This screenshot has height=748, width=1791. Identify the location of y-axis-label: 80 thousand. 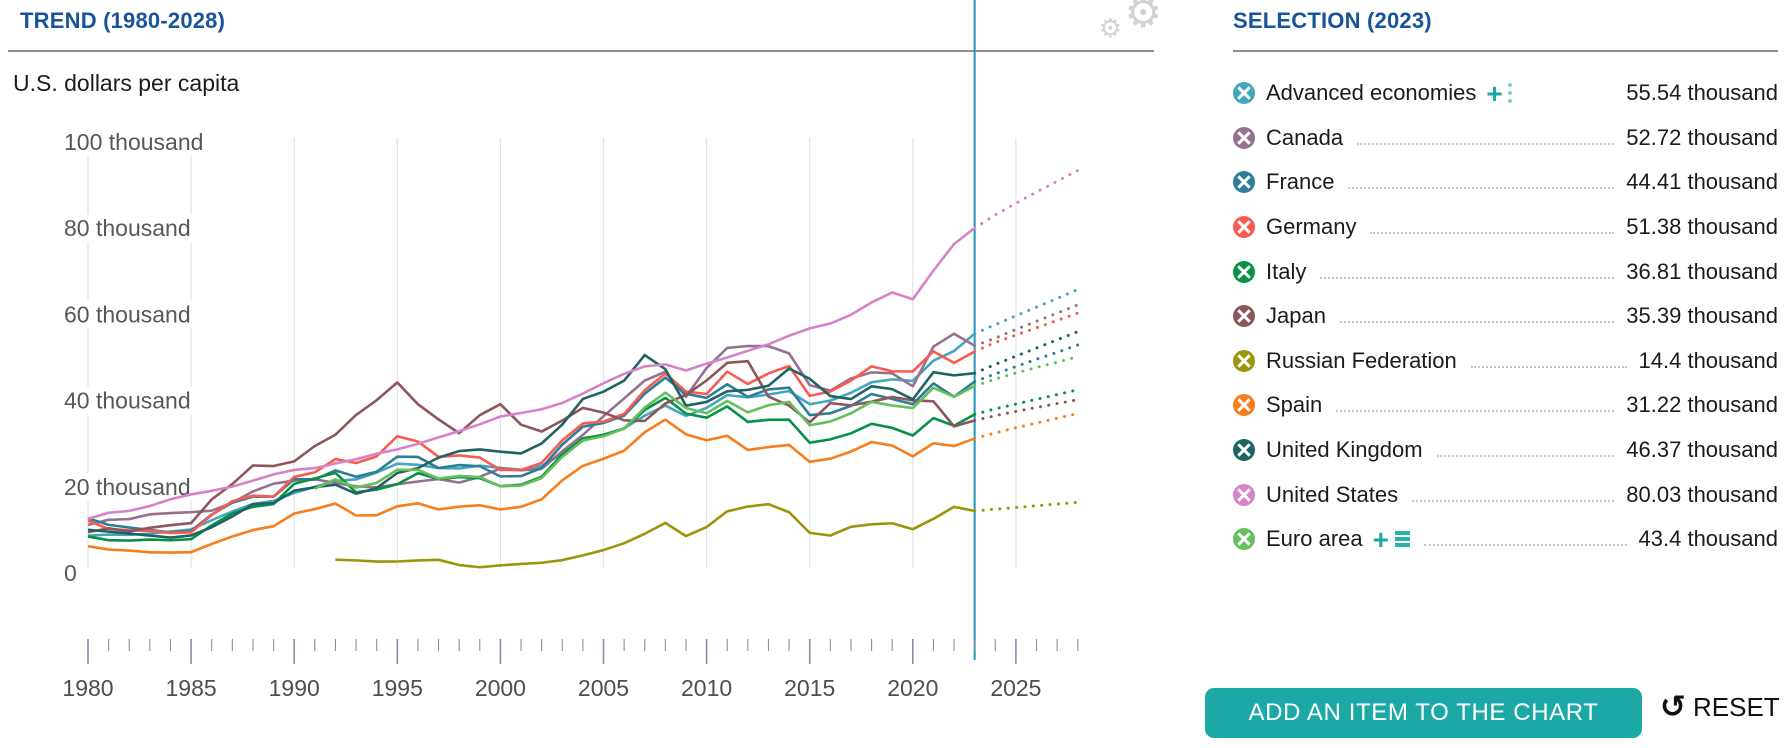
(127, 228).